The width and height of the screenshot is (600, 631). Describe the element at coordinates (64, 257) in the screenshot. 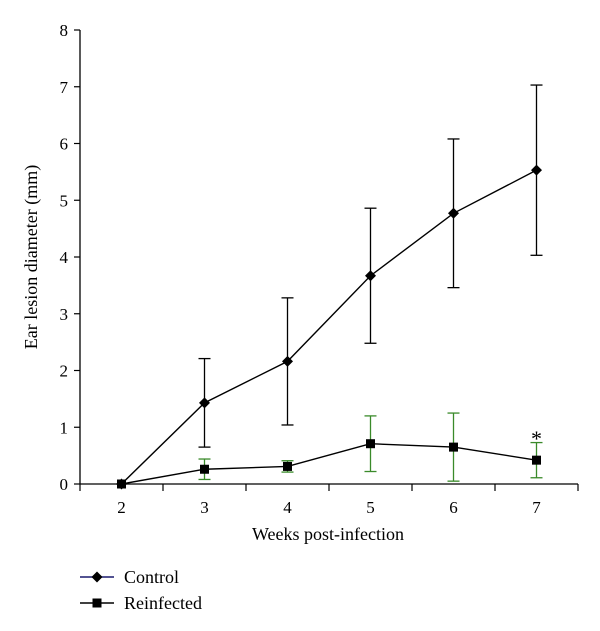

I see `y-tick-label: 4` at that location.